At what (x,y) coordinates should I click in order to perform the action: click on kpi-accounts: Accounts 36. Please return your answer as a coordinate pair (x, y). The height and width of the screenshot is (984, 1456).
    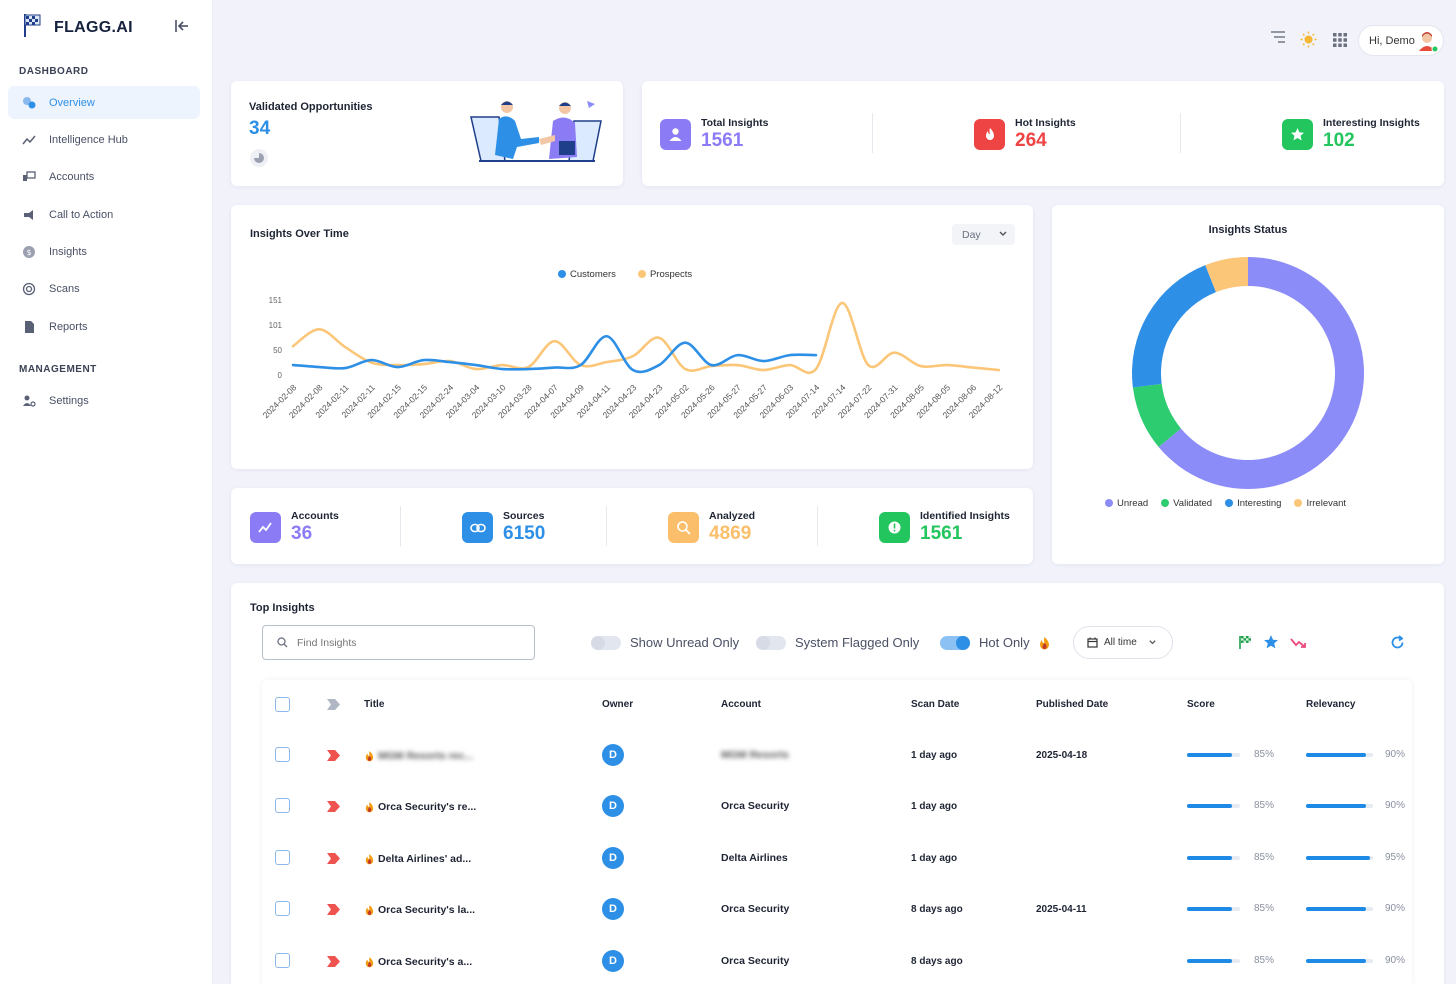
    Looking at the image, I should click on (294, 527).